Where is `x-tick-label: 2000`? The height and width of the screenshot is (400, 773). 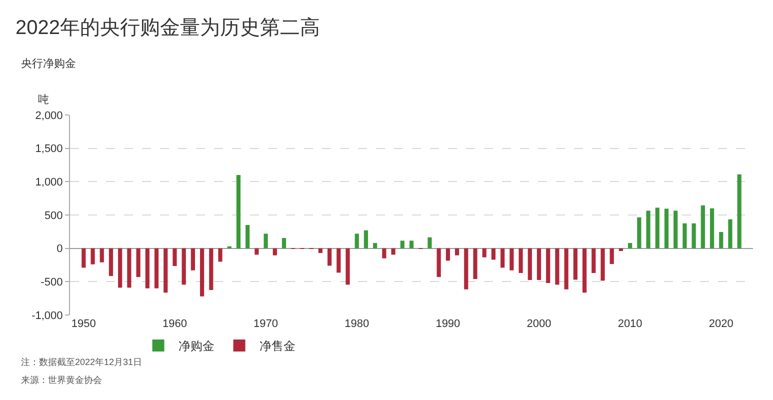
x-tick-label: 2000 is located at coordinates (539, 324).